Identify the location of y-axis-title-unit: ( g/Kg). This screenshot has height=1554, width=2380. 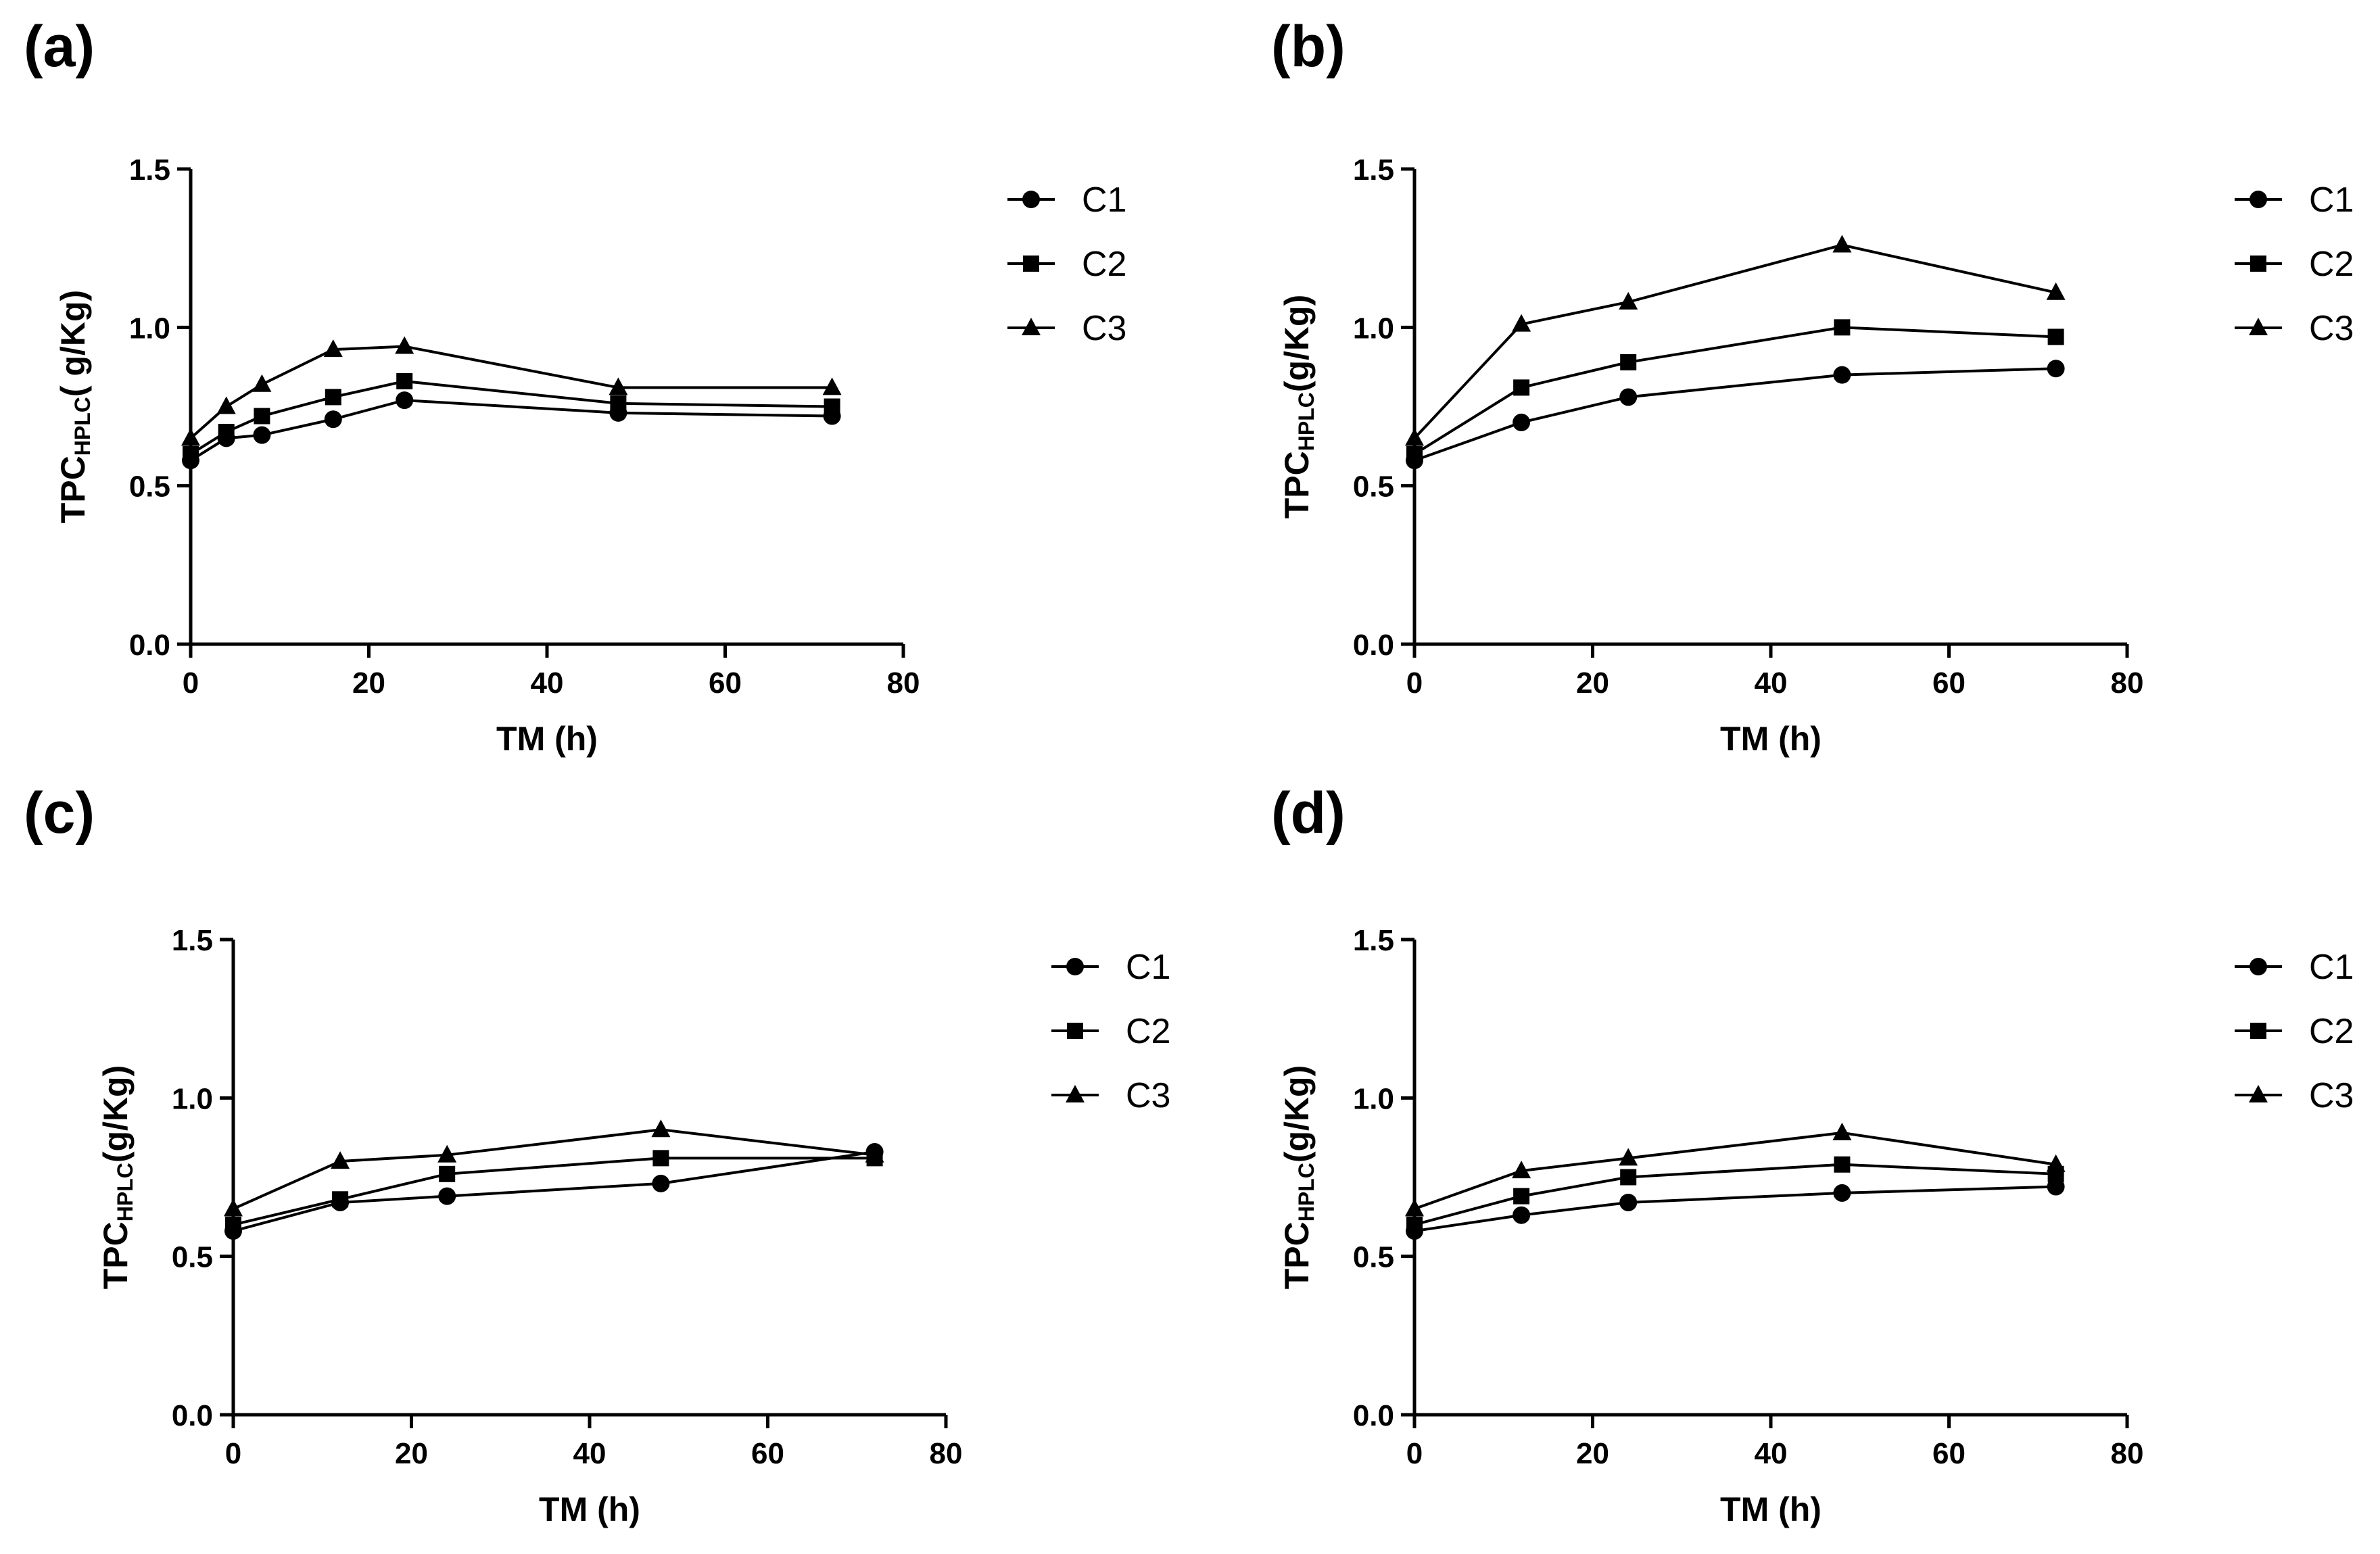
(73, 343).